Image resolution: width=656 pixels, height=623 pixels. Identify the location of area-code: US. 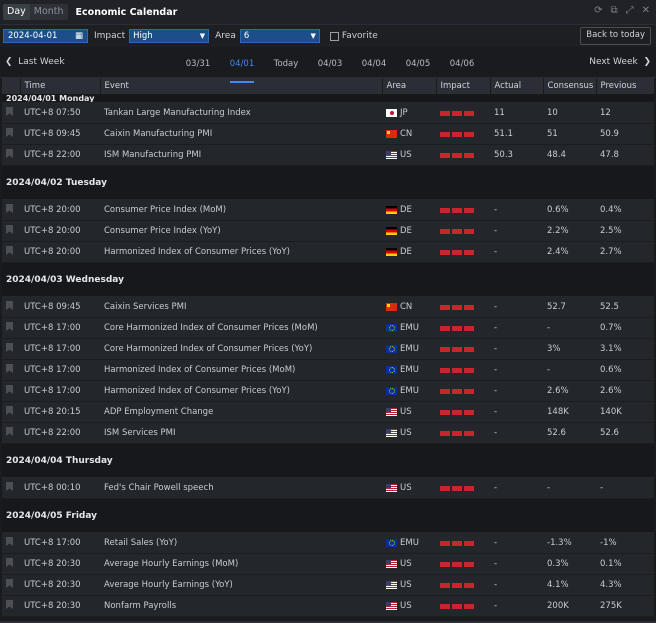
(406, 488).